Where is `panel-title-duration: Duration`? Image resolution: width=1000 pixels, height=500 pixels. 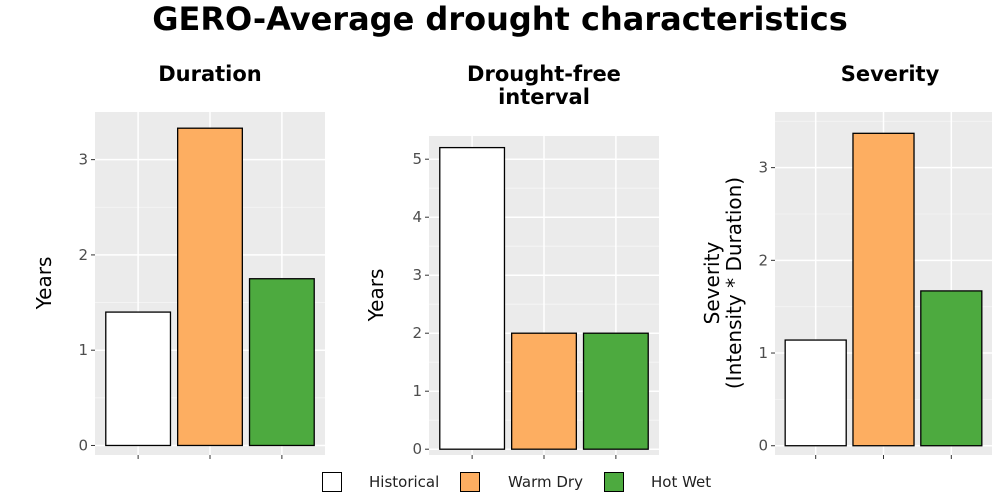
panel-title-duration: Duration is located at coordinates (210, 74).